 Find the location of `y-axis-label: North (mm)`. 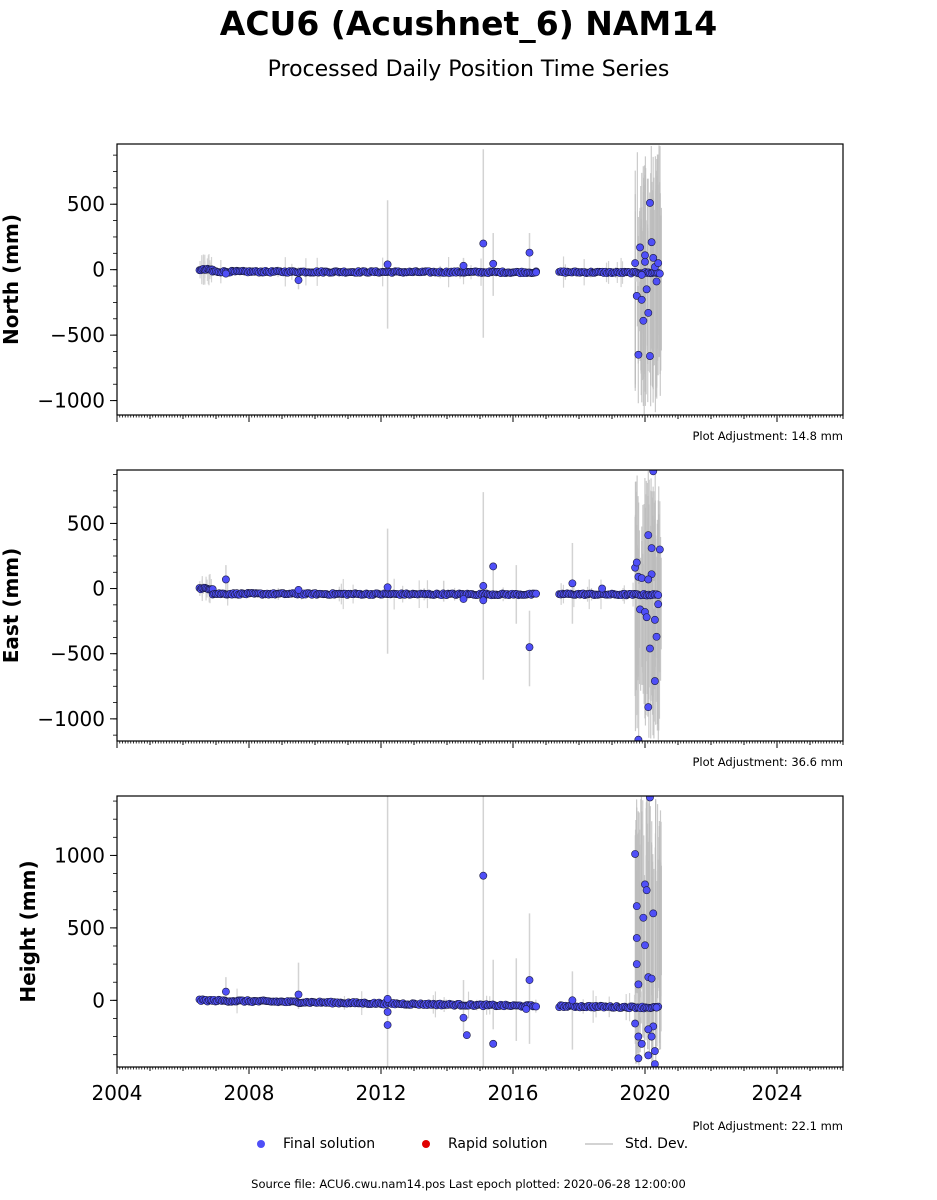

y-axis-label: North (mm) is located at coordinates (11, 279).